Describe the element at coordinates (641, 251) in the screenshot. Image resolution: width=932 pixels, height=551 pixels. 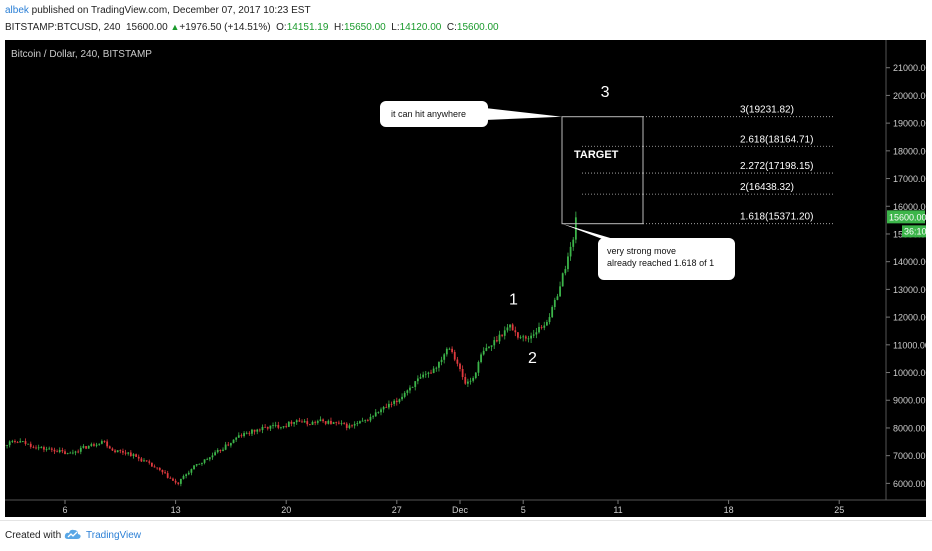
I see `callout-bottom-text-1: very strong move` at that location.